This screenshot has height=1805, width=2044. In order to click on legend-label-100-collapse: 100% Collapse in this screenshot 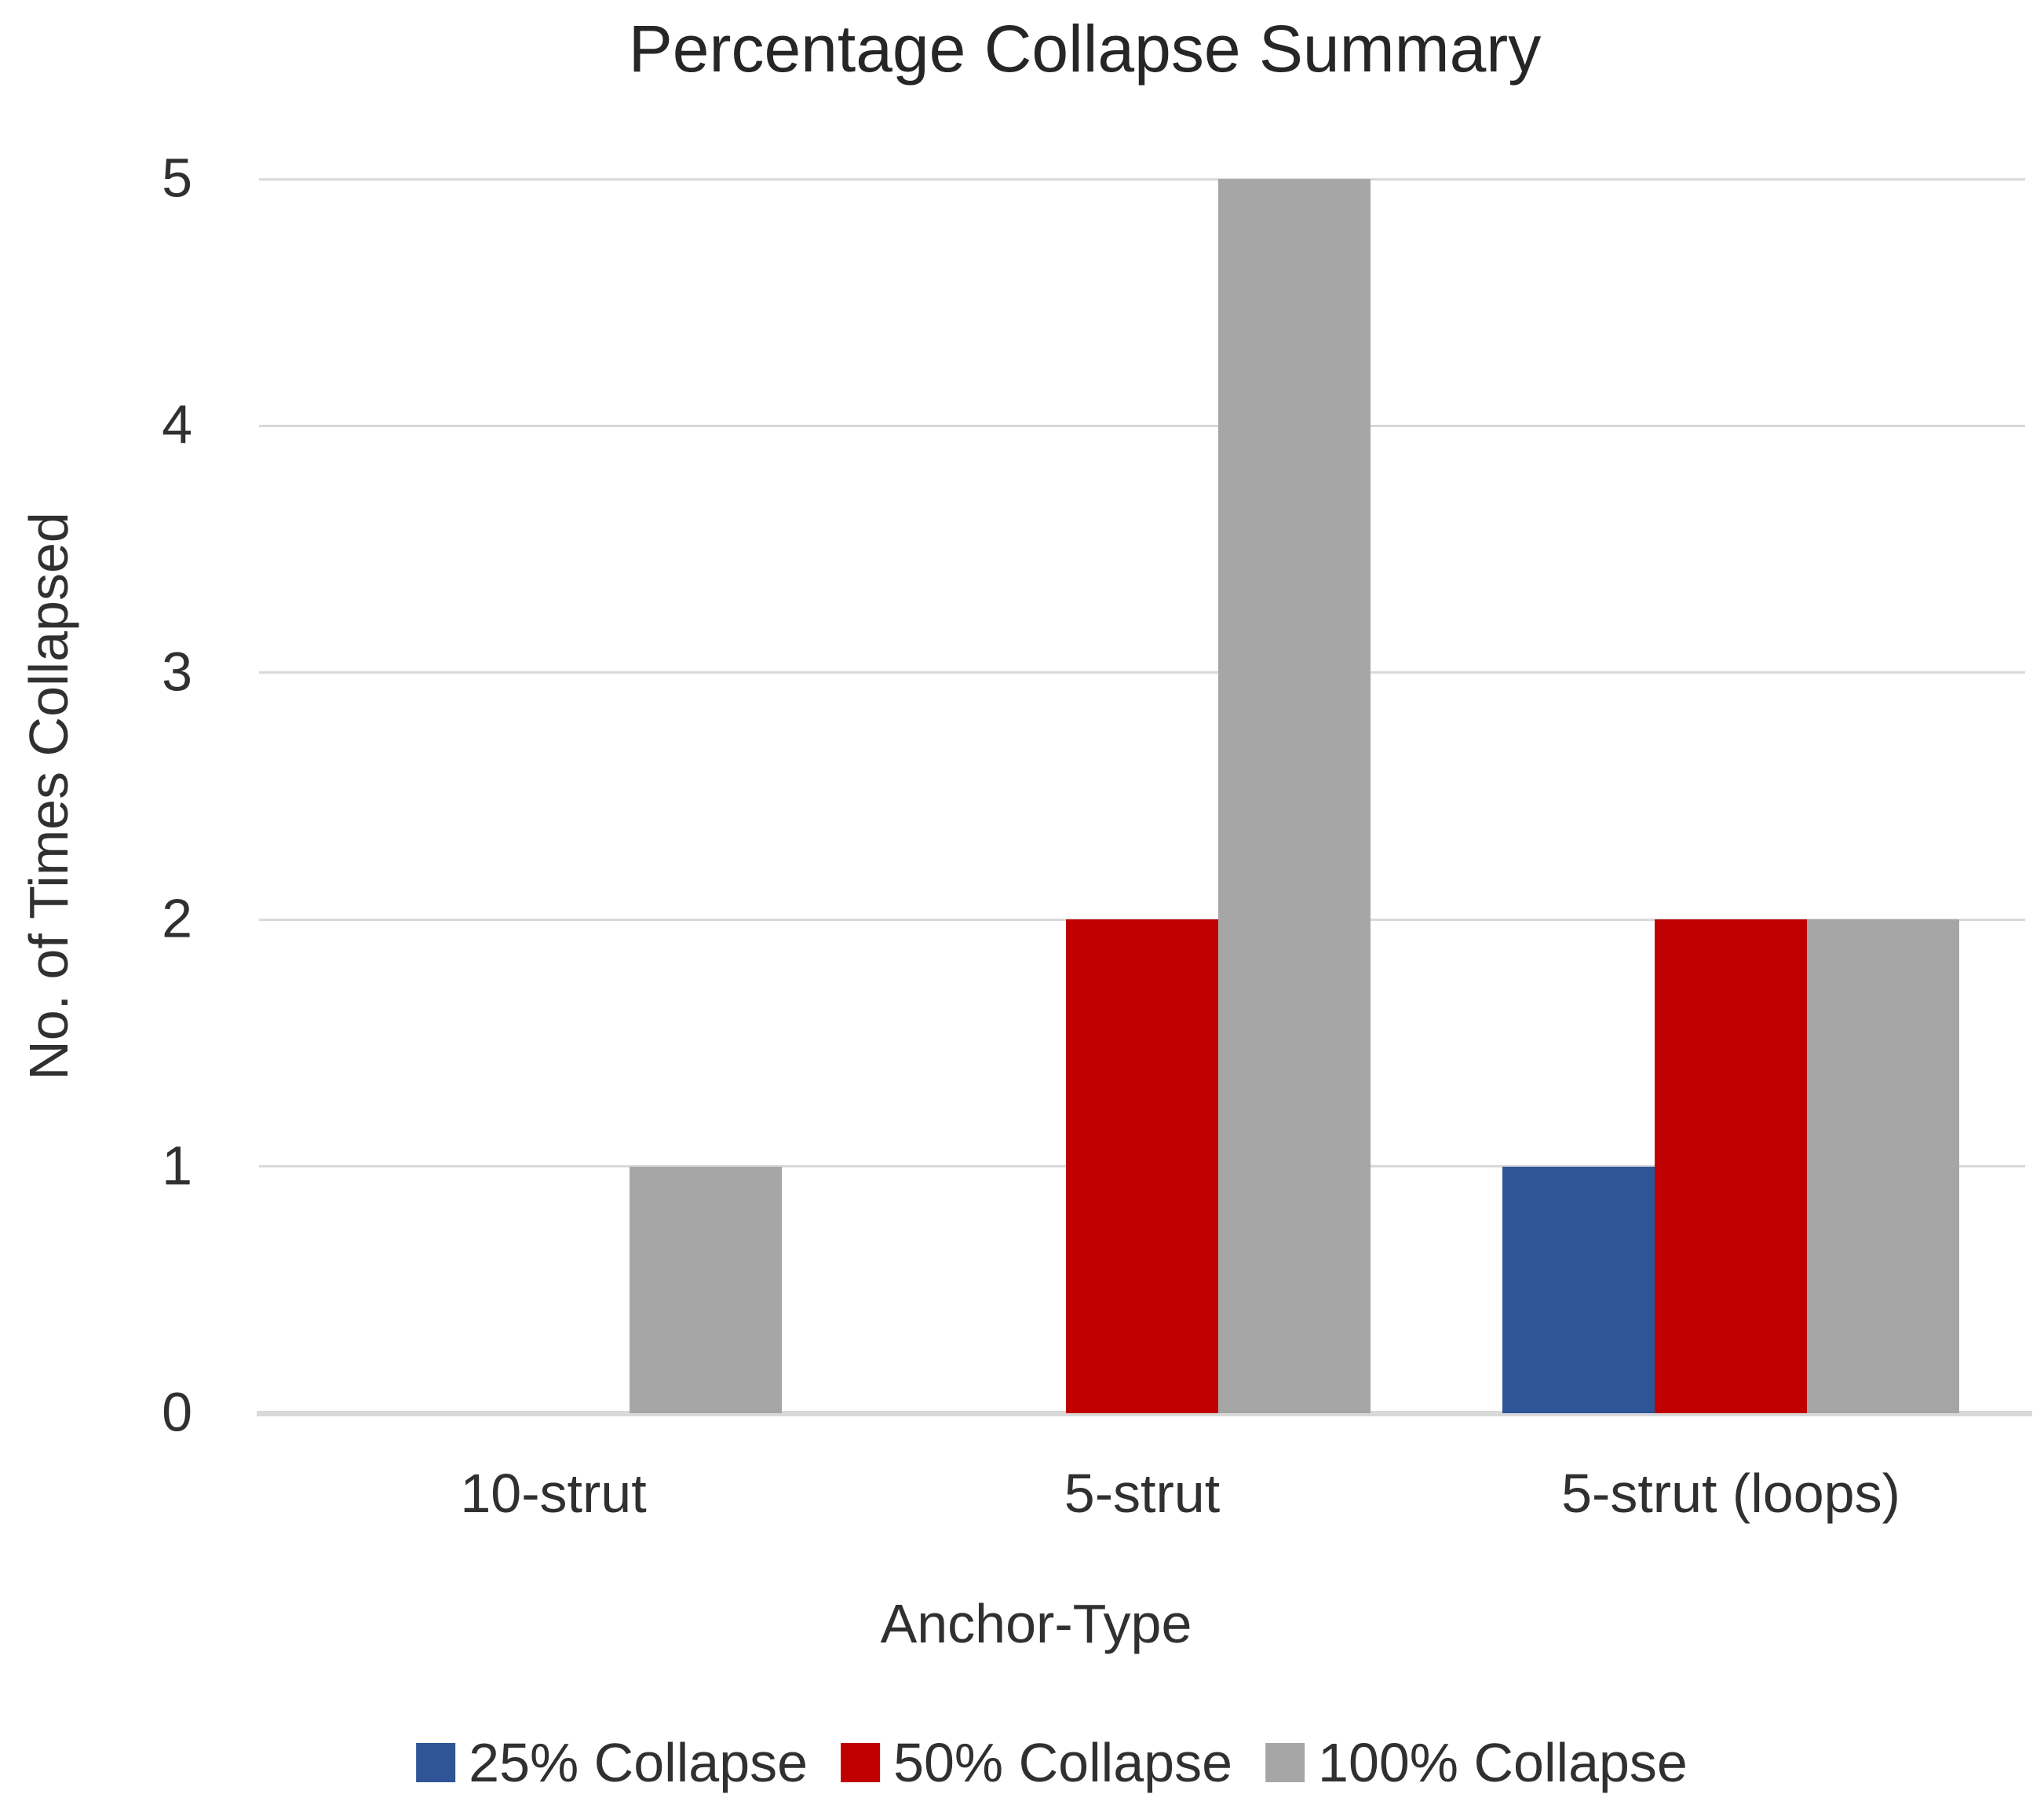, I will do `click(1503, 1763)`.